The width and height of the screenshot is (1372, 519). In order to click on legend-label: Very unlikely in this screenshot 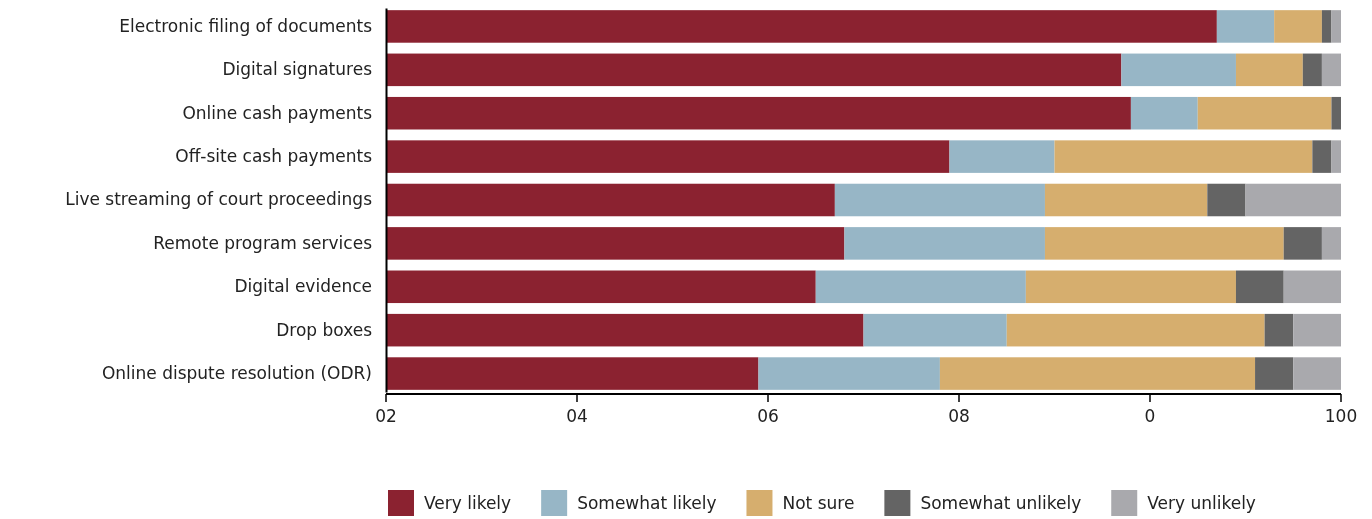, I will do `click(1201, 503)`.